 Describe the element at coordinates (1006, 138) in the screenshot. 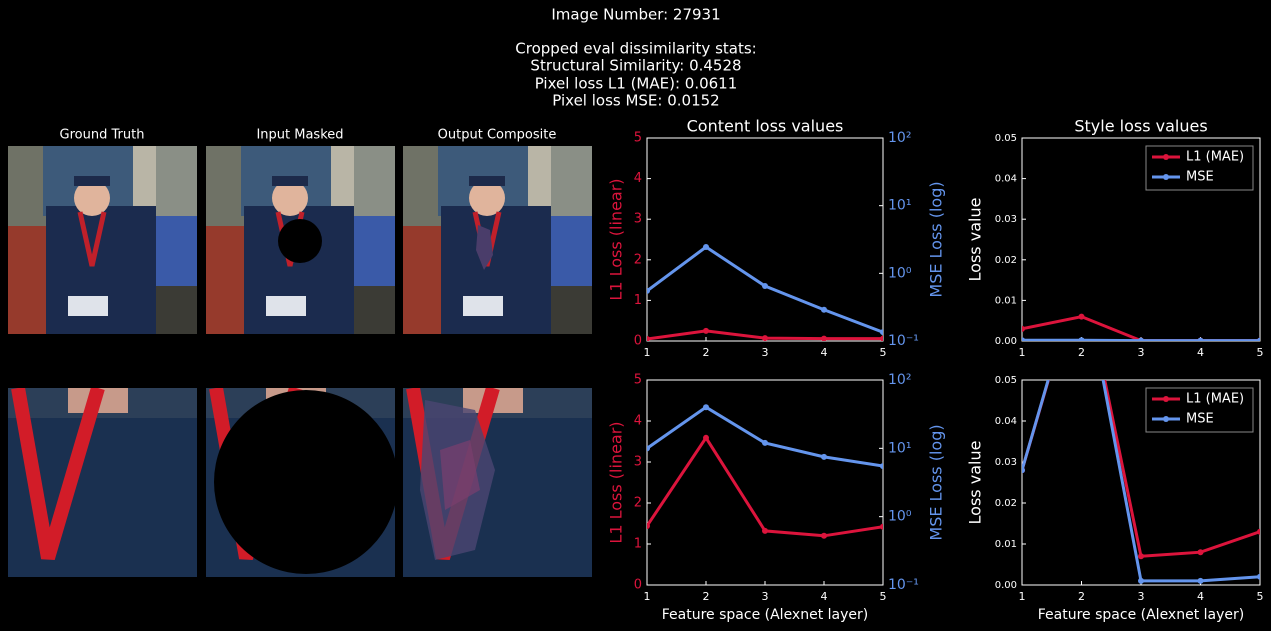

I see `y-tick-label: 0.05` at that location.